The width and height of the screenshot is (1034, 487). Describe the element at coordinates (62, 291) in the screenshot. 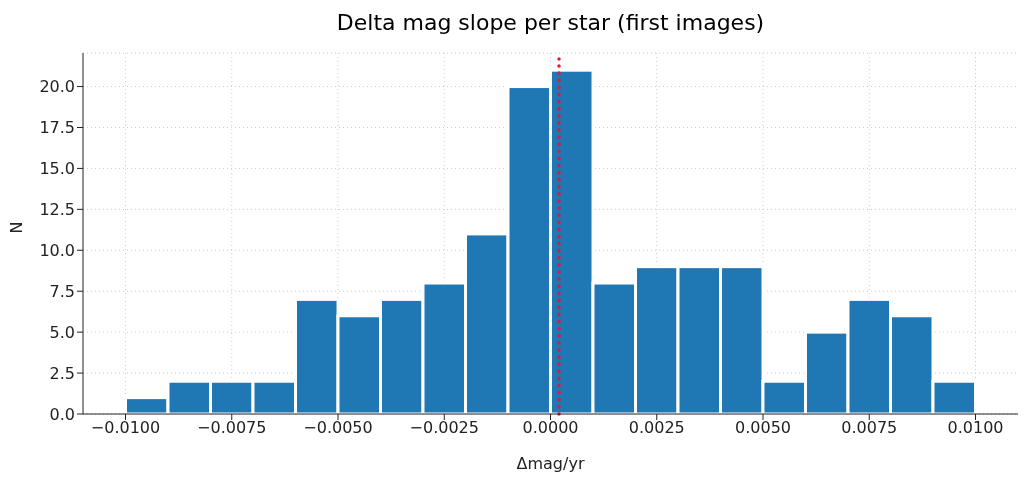

I see `y-tick-label: 7.5` at that location.